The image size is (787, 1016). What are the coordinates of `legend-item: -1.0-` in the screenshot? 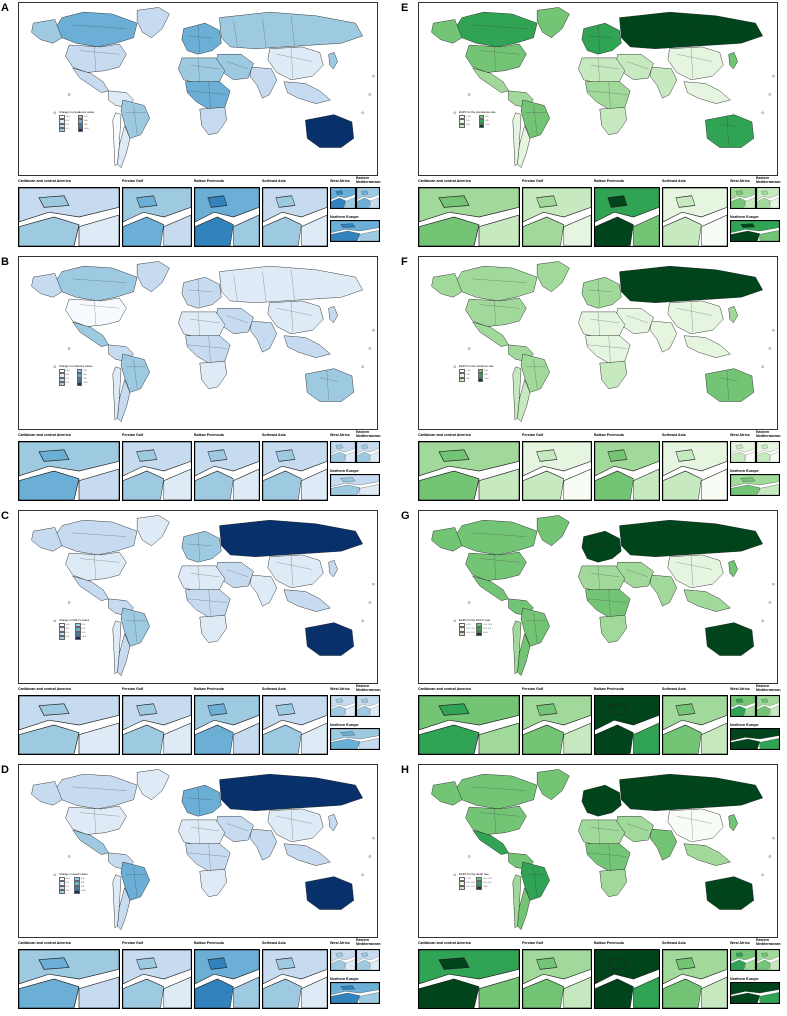 It's located at (468, 121).